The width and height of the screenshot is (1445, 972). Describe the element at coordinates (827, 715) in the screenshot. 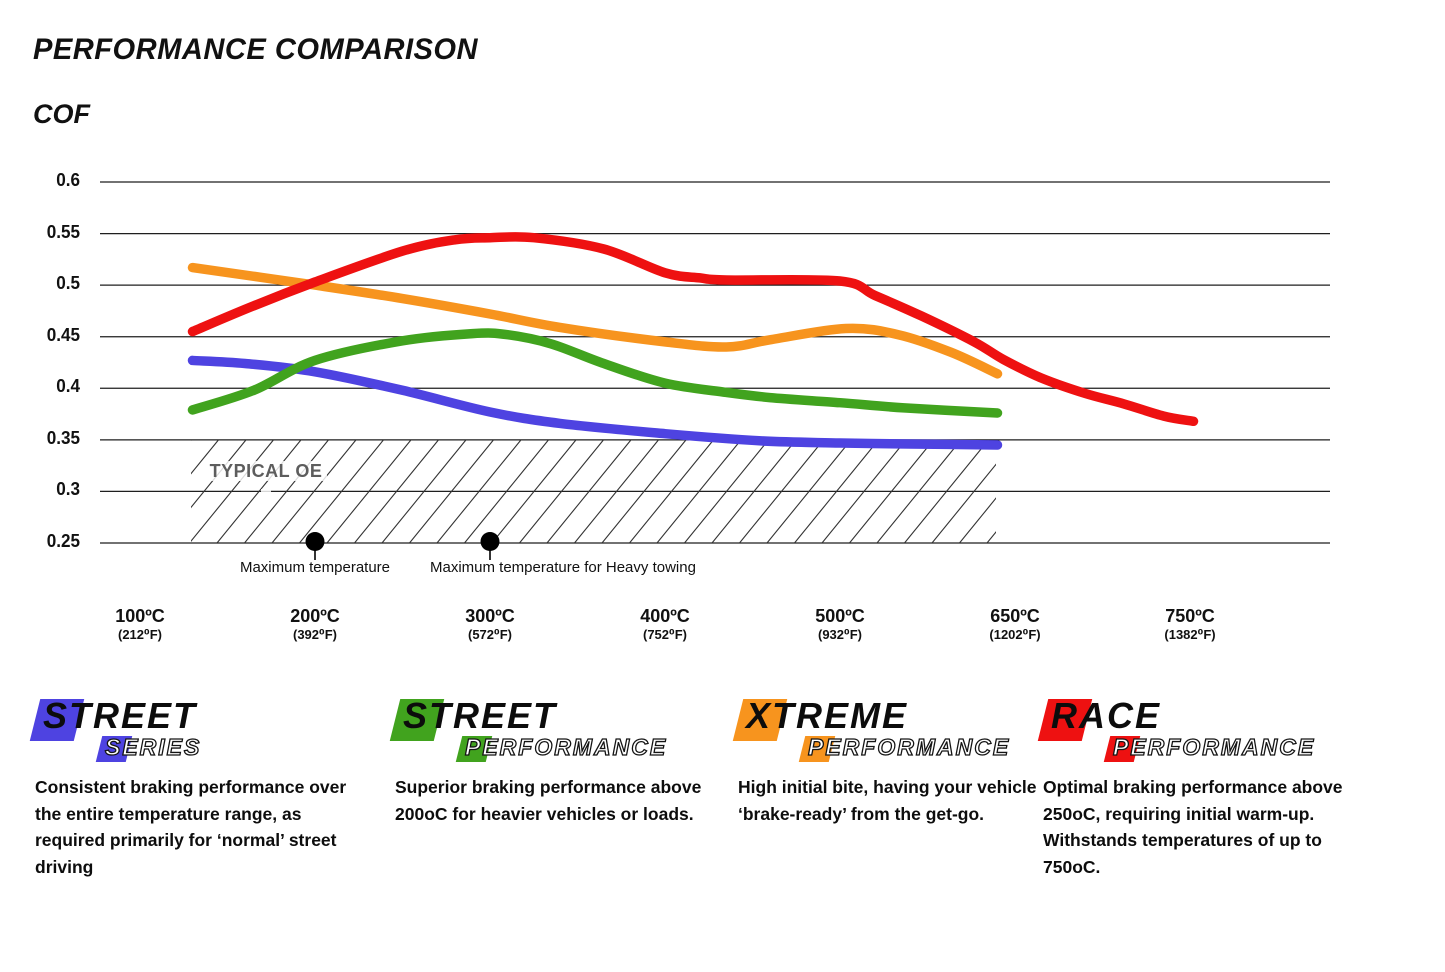

I see `brand-word: XTREME` at that location.